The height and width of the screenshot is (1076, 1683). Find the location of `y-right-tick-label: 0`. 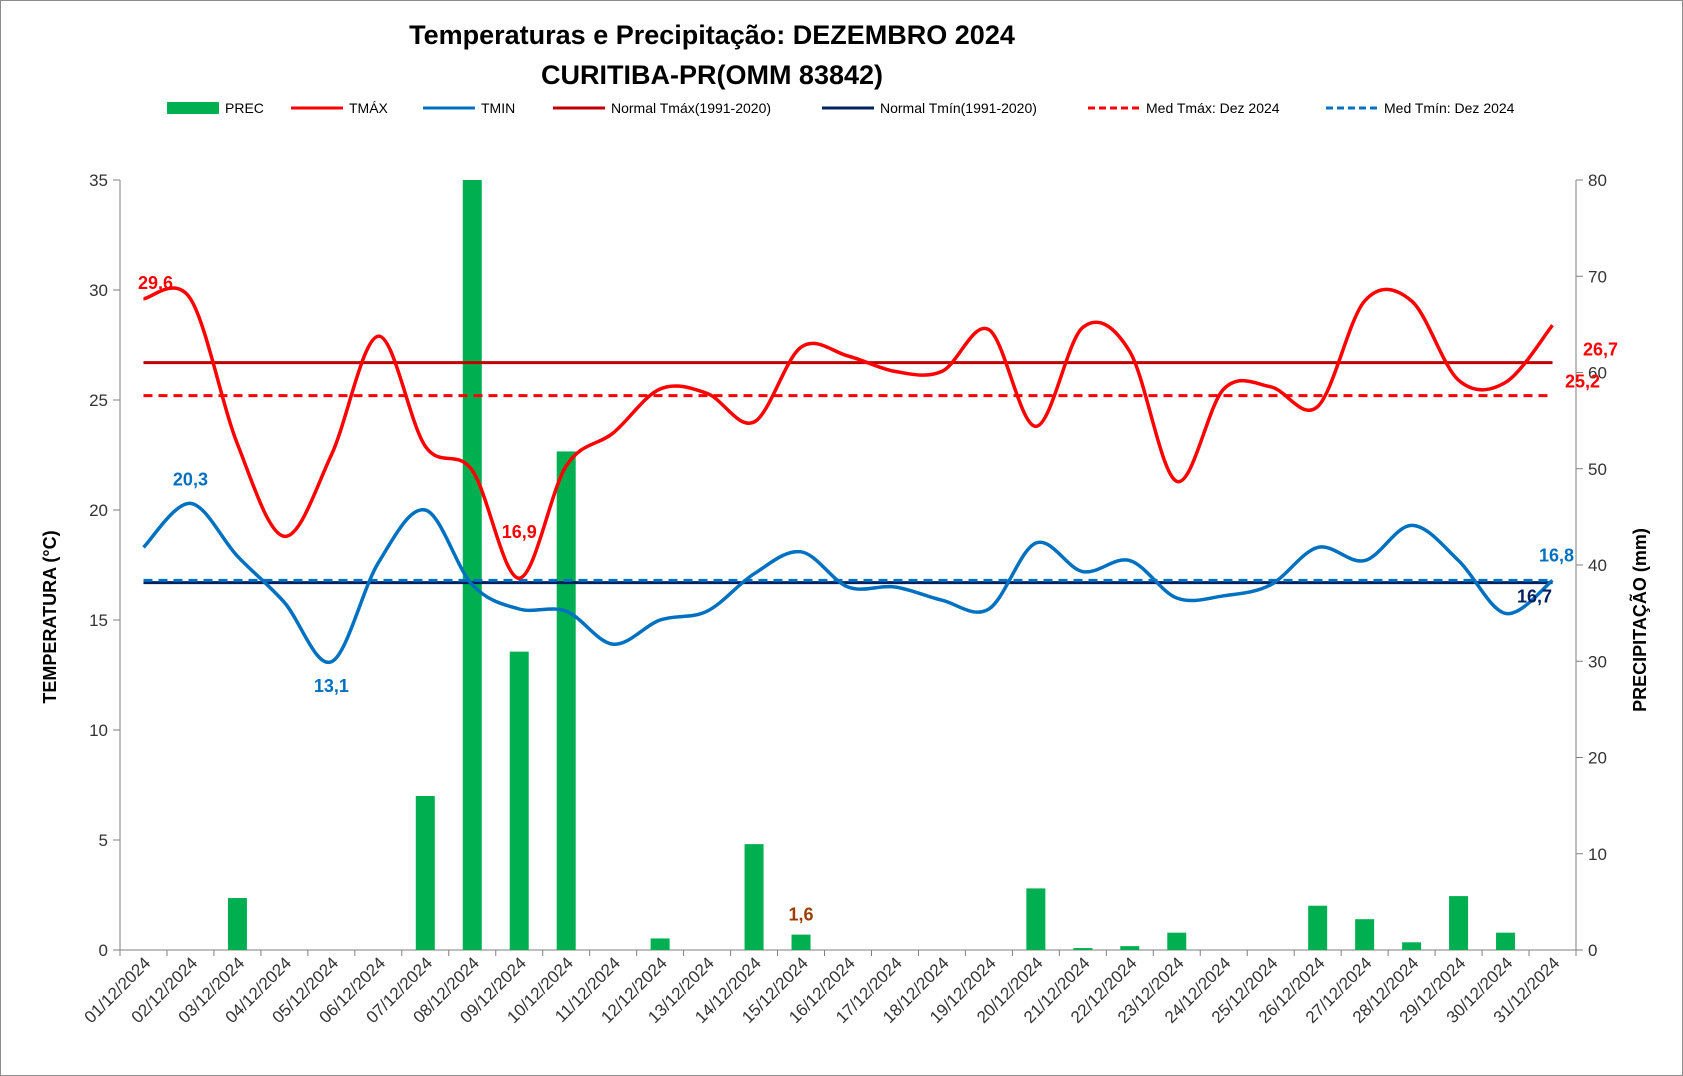

y-right-tick-label: 0 is located at coordinates (1592, 950).